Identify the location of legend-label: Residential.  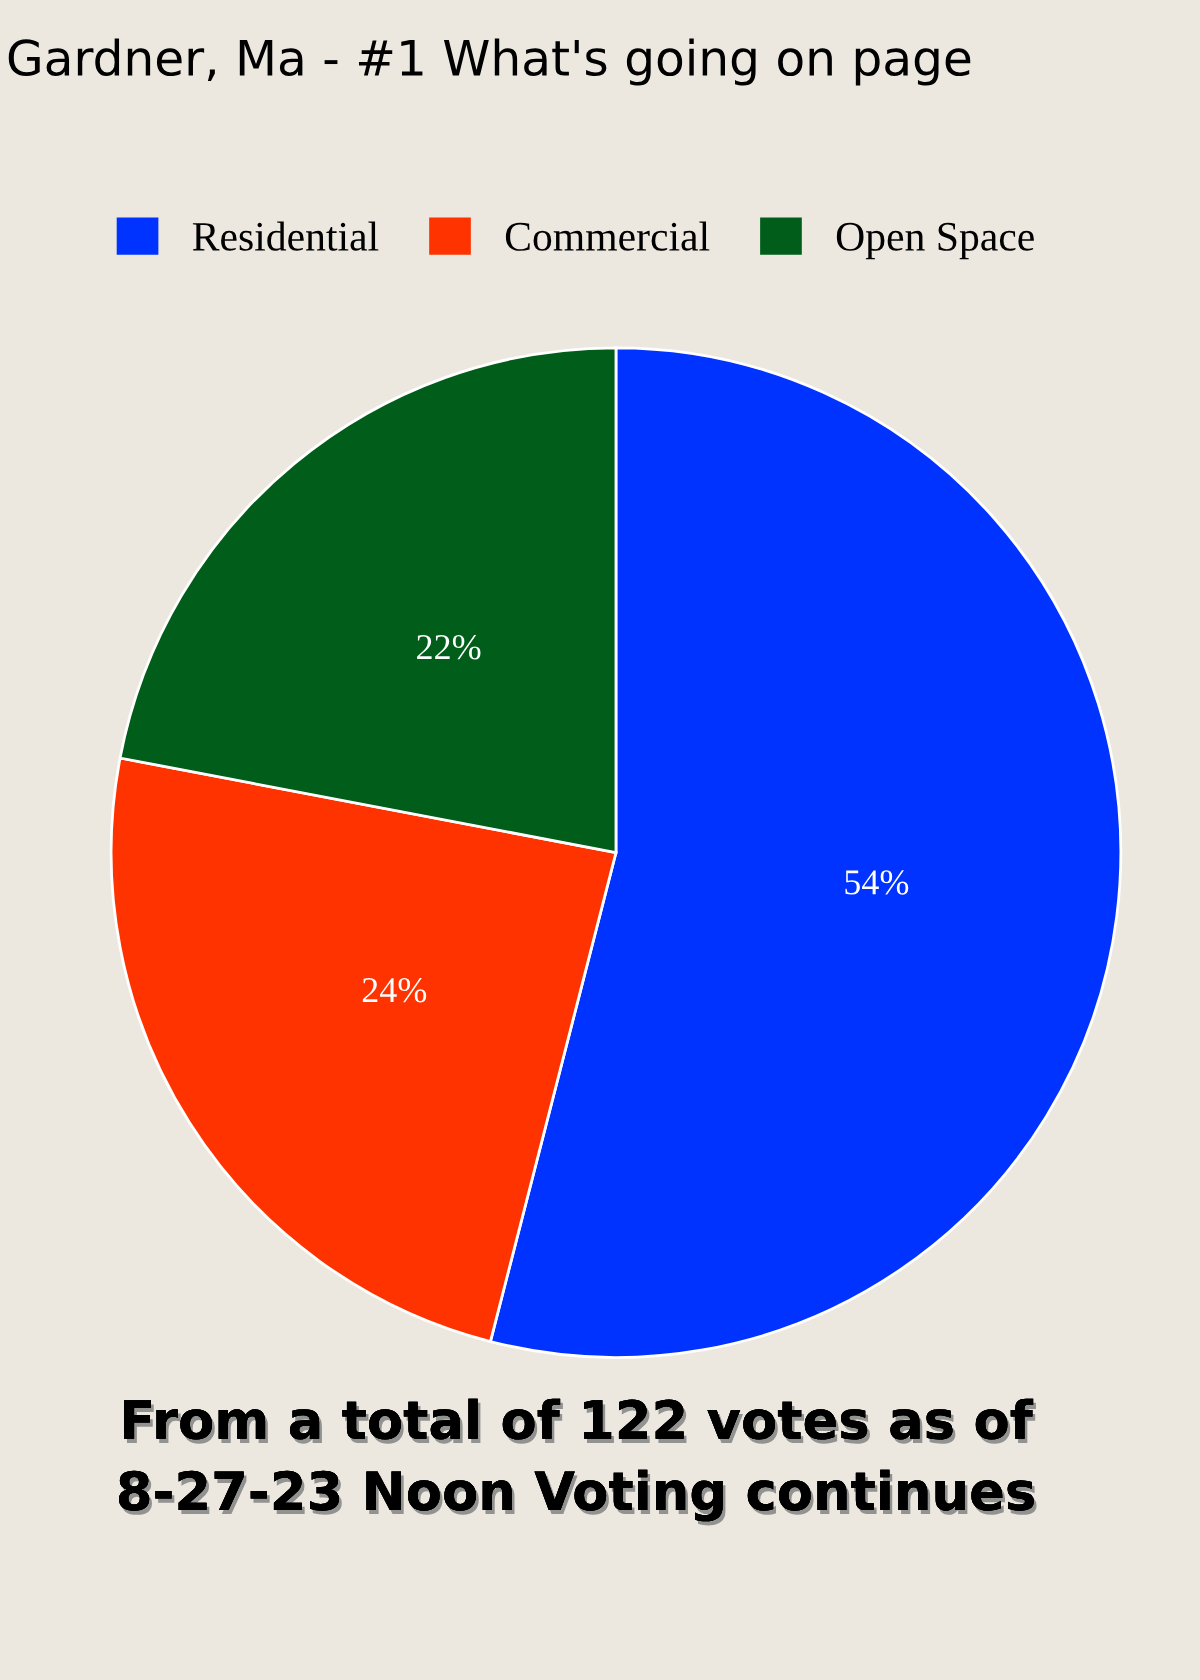
(285, 236).